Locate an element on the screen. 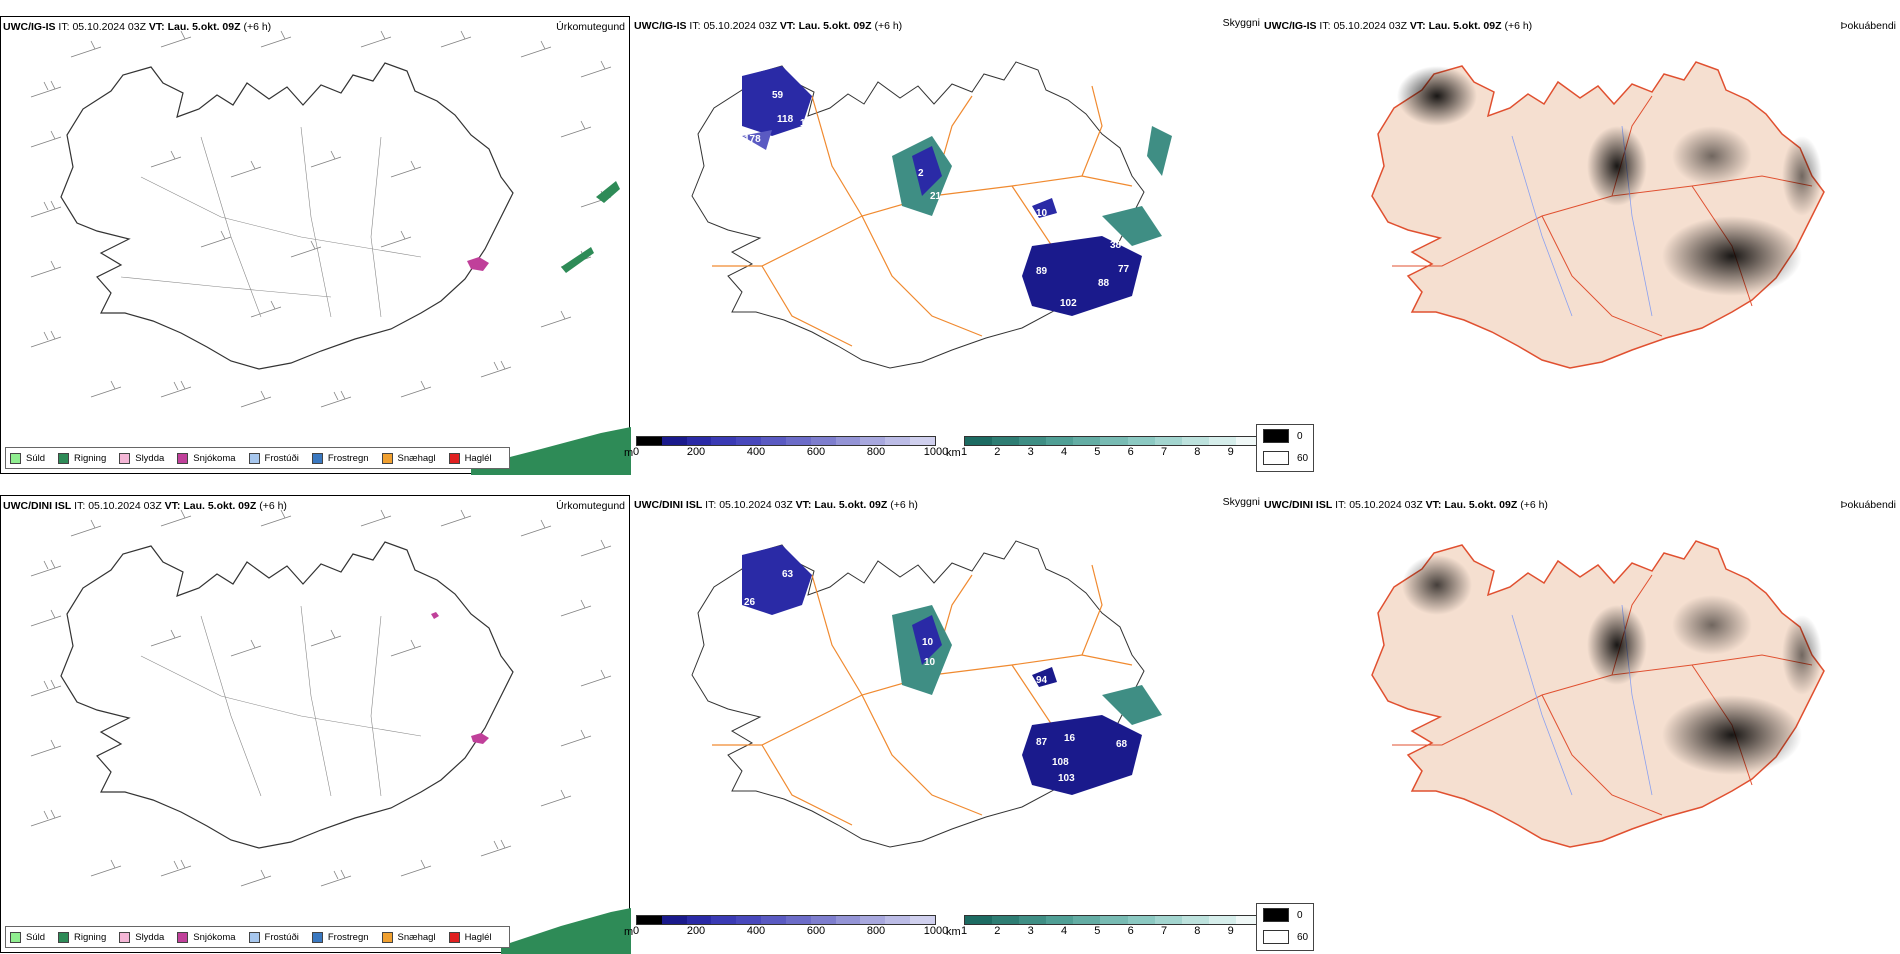 The width and height of the screenshot is (1900, 954). ceiling-label: 118 is located at coordinates (785, 119).